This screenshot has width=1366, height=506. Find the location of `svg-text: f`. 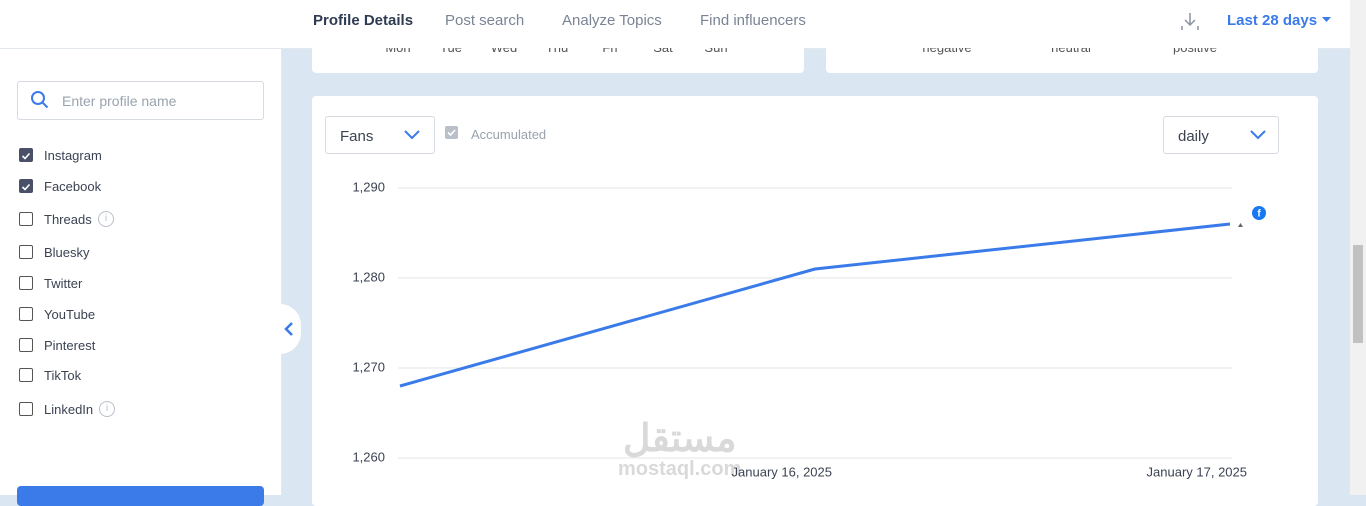

svg-text: f is located at coordinates (1259, 214).